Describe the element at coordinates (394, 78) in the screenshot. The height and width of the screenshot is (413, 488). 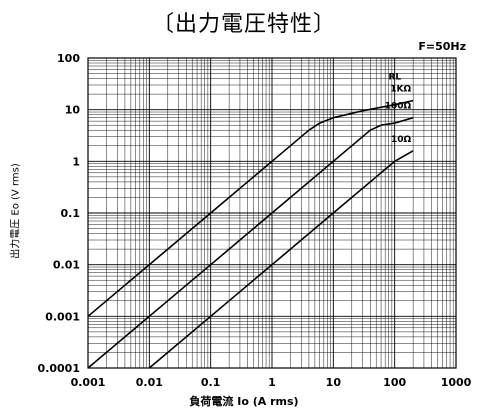
I see `legend-title: RL` at that location.